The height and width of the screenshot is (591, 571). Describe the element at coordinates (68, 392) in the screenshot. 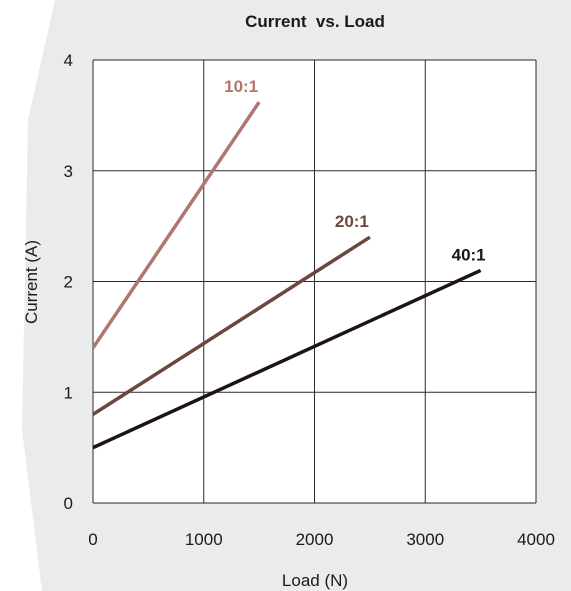

I see `y-tick-label: 1` at that location.